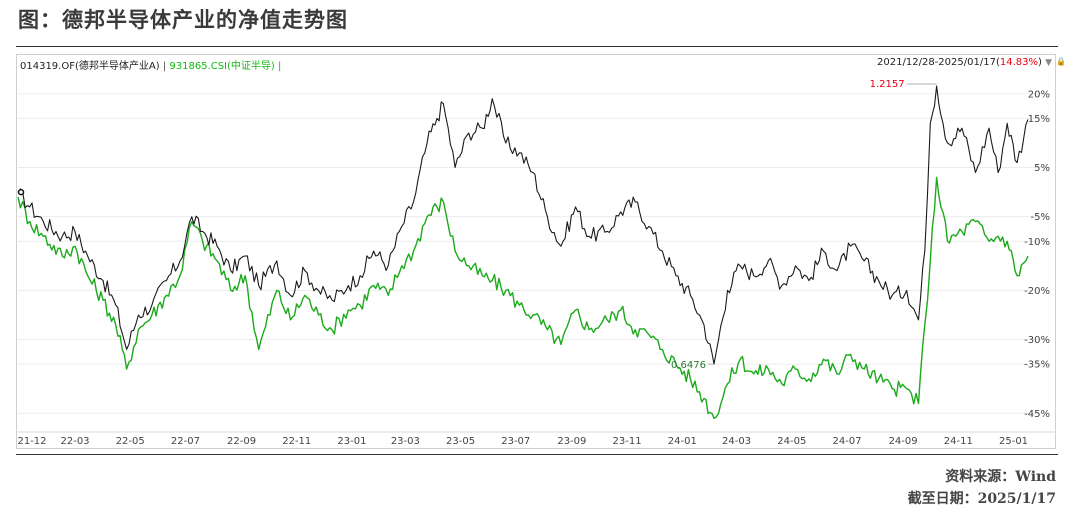 The height and width of the screenshot is (515, 1080). I want to click on dropdown-arrow-icon: ▼, so click(1048, 63).